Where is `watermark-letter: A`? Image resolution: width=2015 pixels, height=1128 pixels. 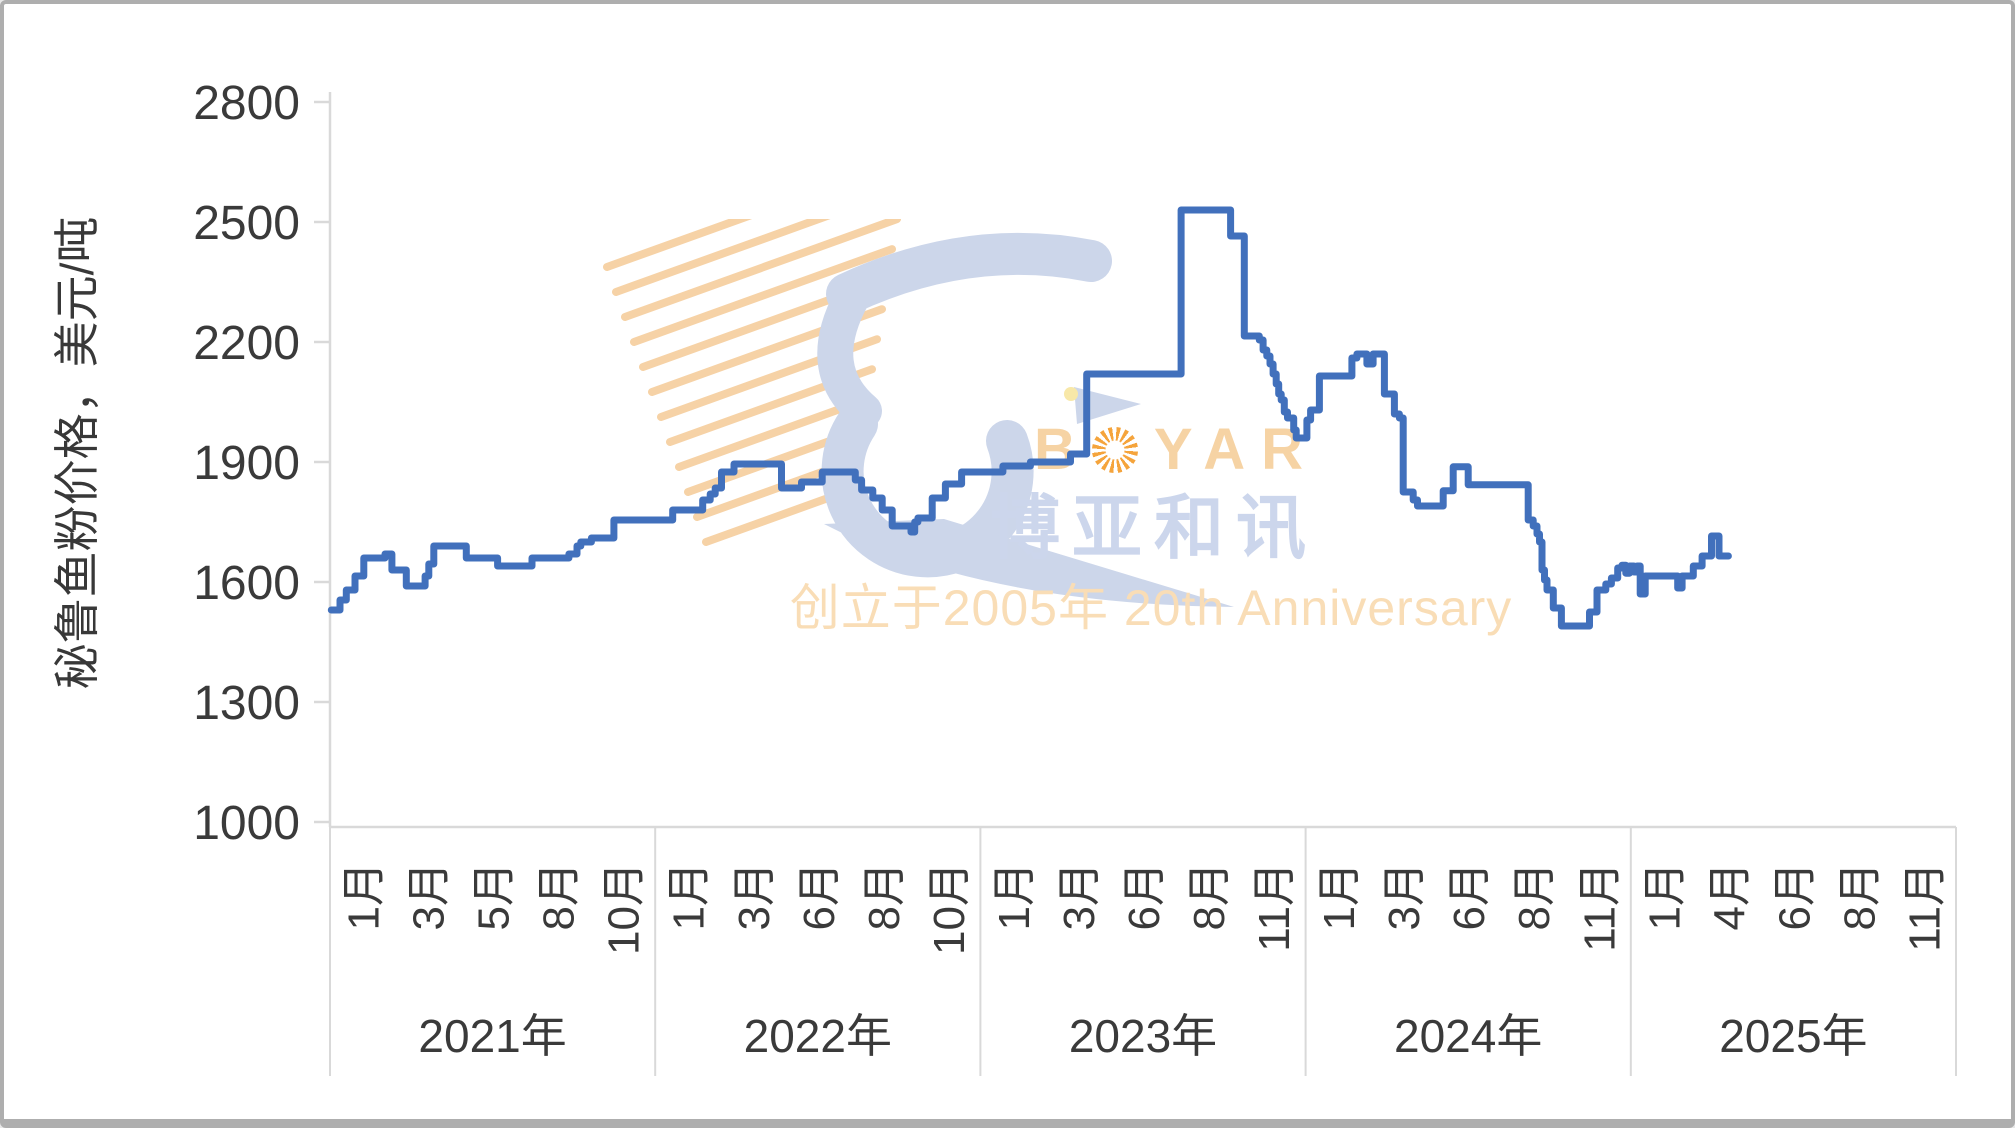 watermark-letter: A is located at coordinates (1232, 449).